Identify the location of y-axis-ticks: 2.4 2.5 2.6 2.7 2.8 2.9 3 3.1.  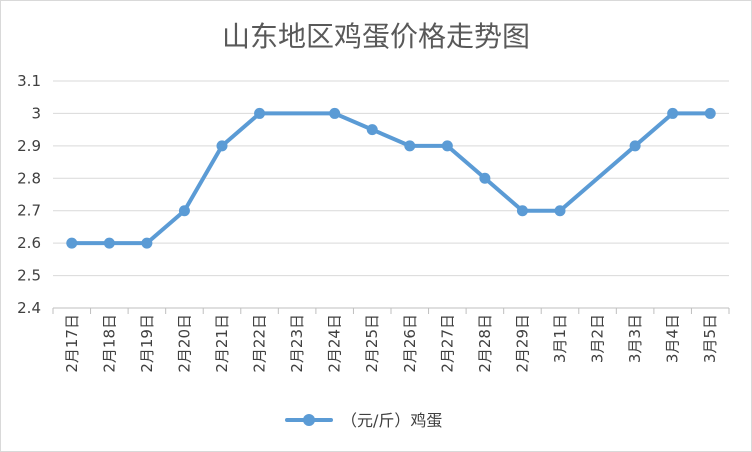
(29, 194).